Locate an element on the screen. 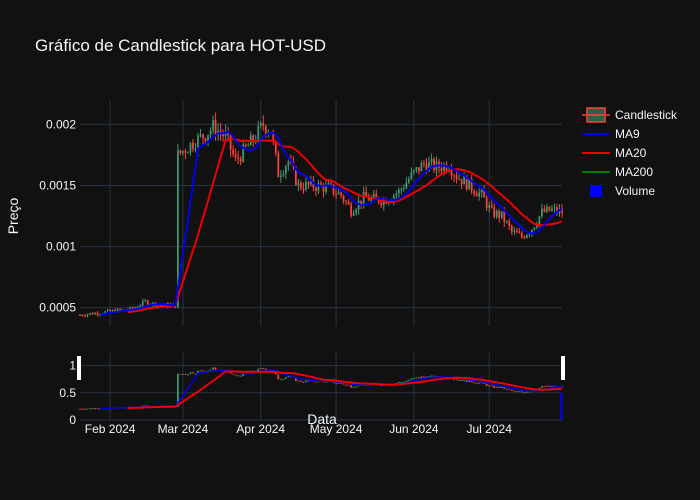 This screenshot has width=700, height=500. legend-item-ma9: MA9 is located at coordinates (611, 134).